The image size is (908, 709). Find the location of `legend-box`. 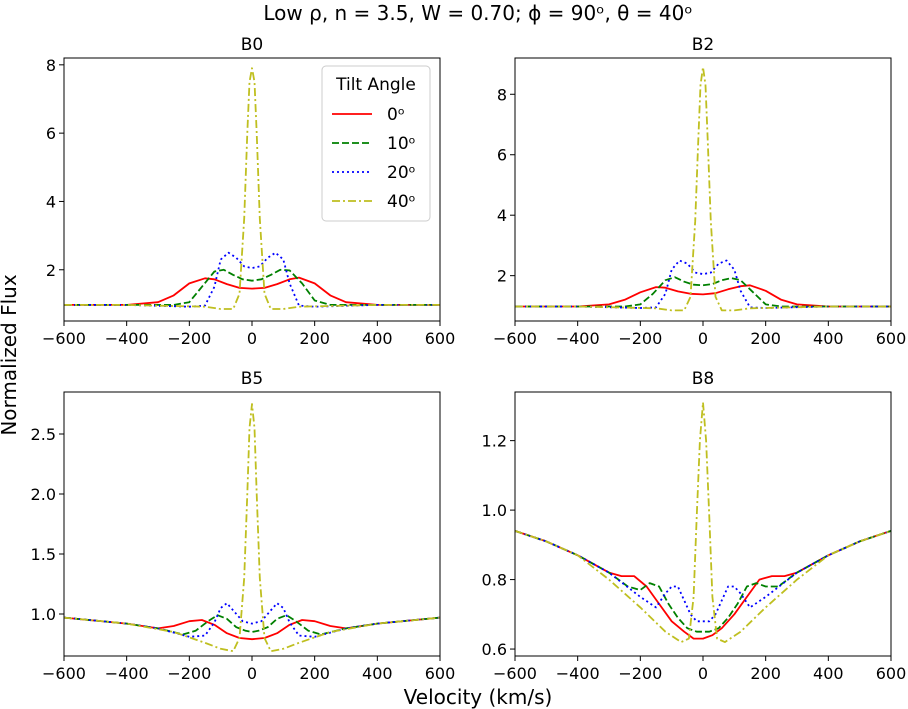

legend-box is located at coordinates (376, 143).